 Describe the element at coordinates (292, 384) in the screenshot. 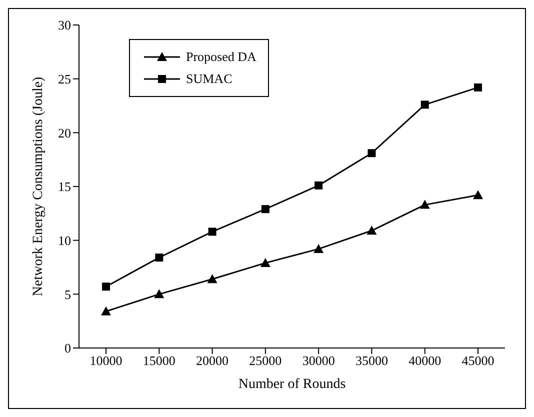

I see `x-axis-title: Number of Rounds` at that location.